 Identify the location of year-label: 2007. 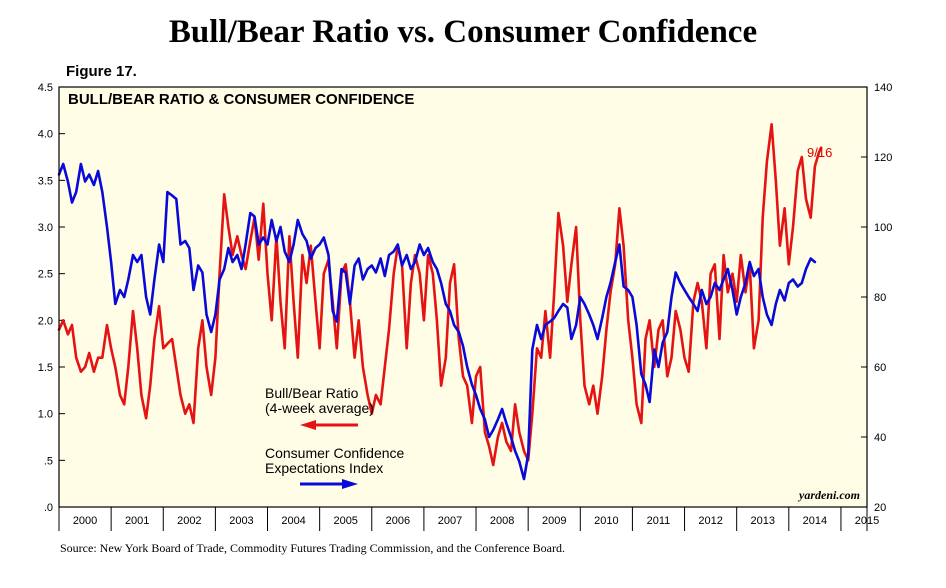
(450, 521).